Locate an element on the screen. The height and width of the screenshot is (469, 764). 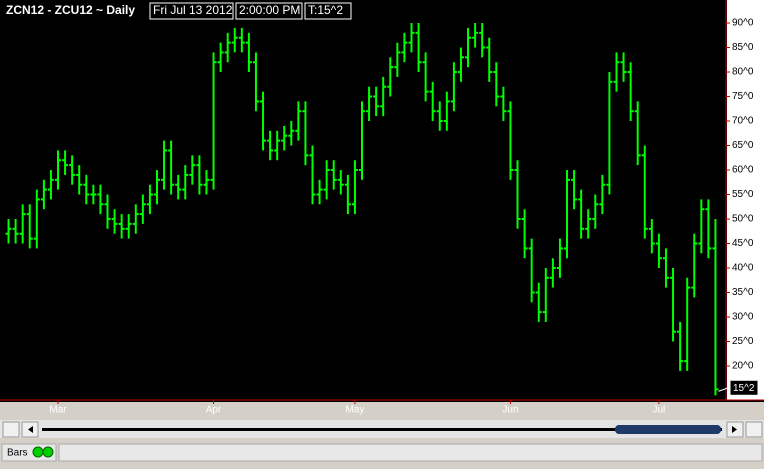
y-tick-label: 70^0 is located at coordinates (743, 121).